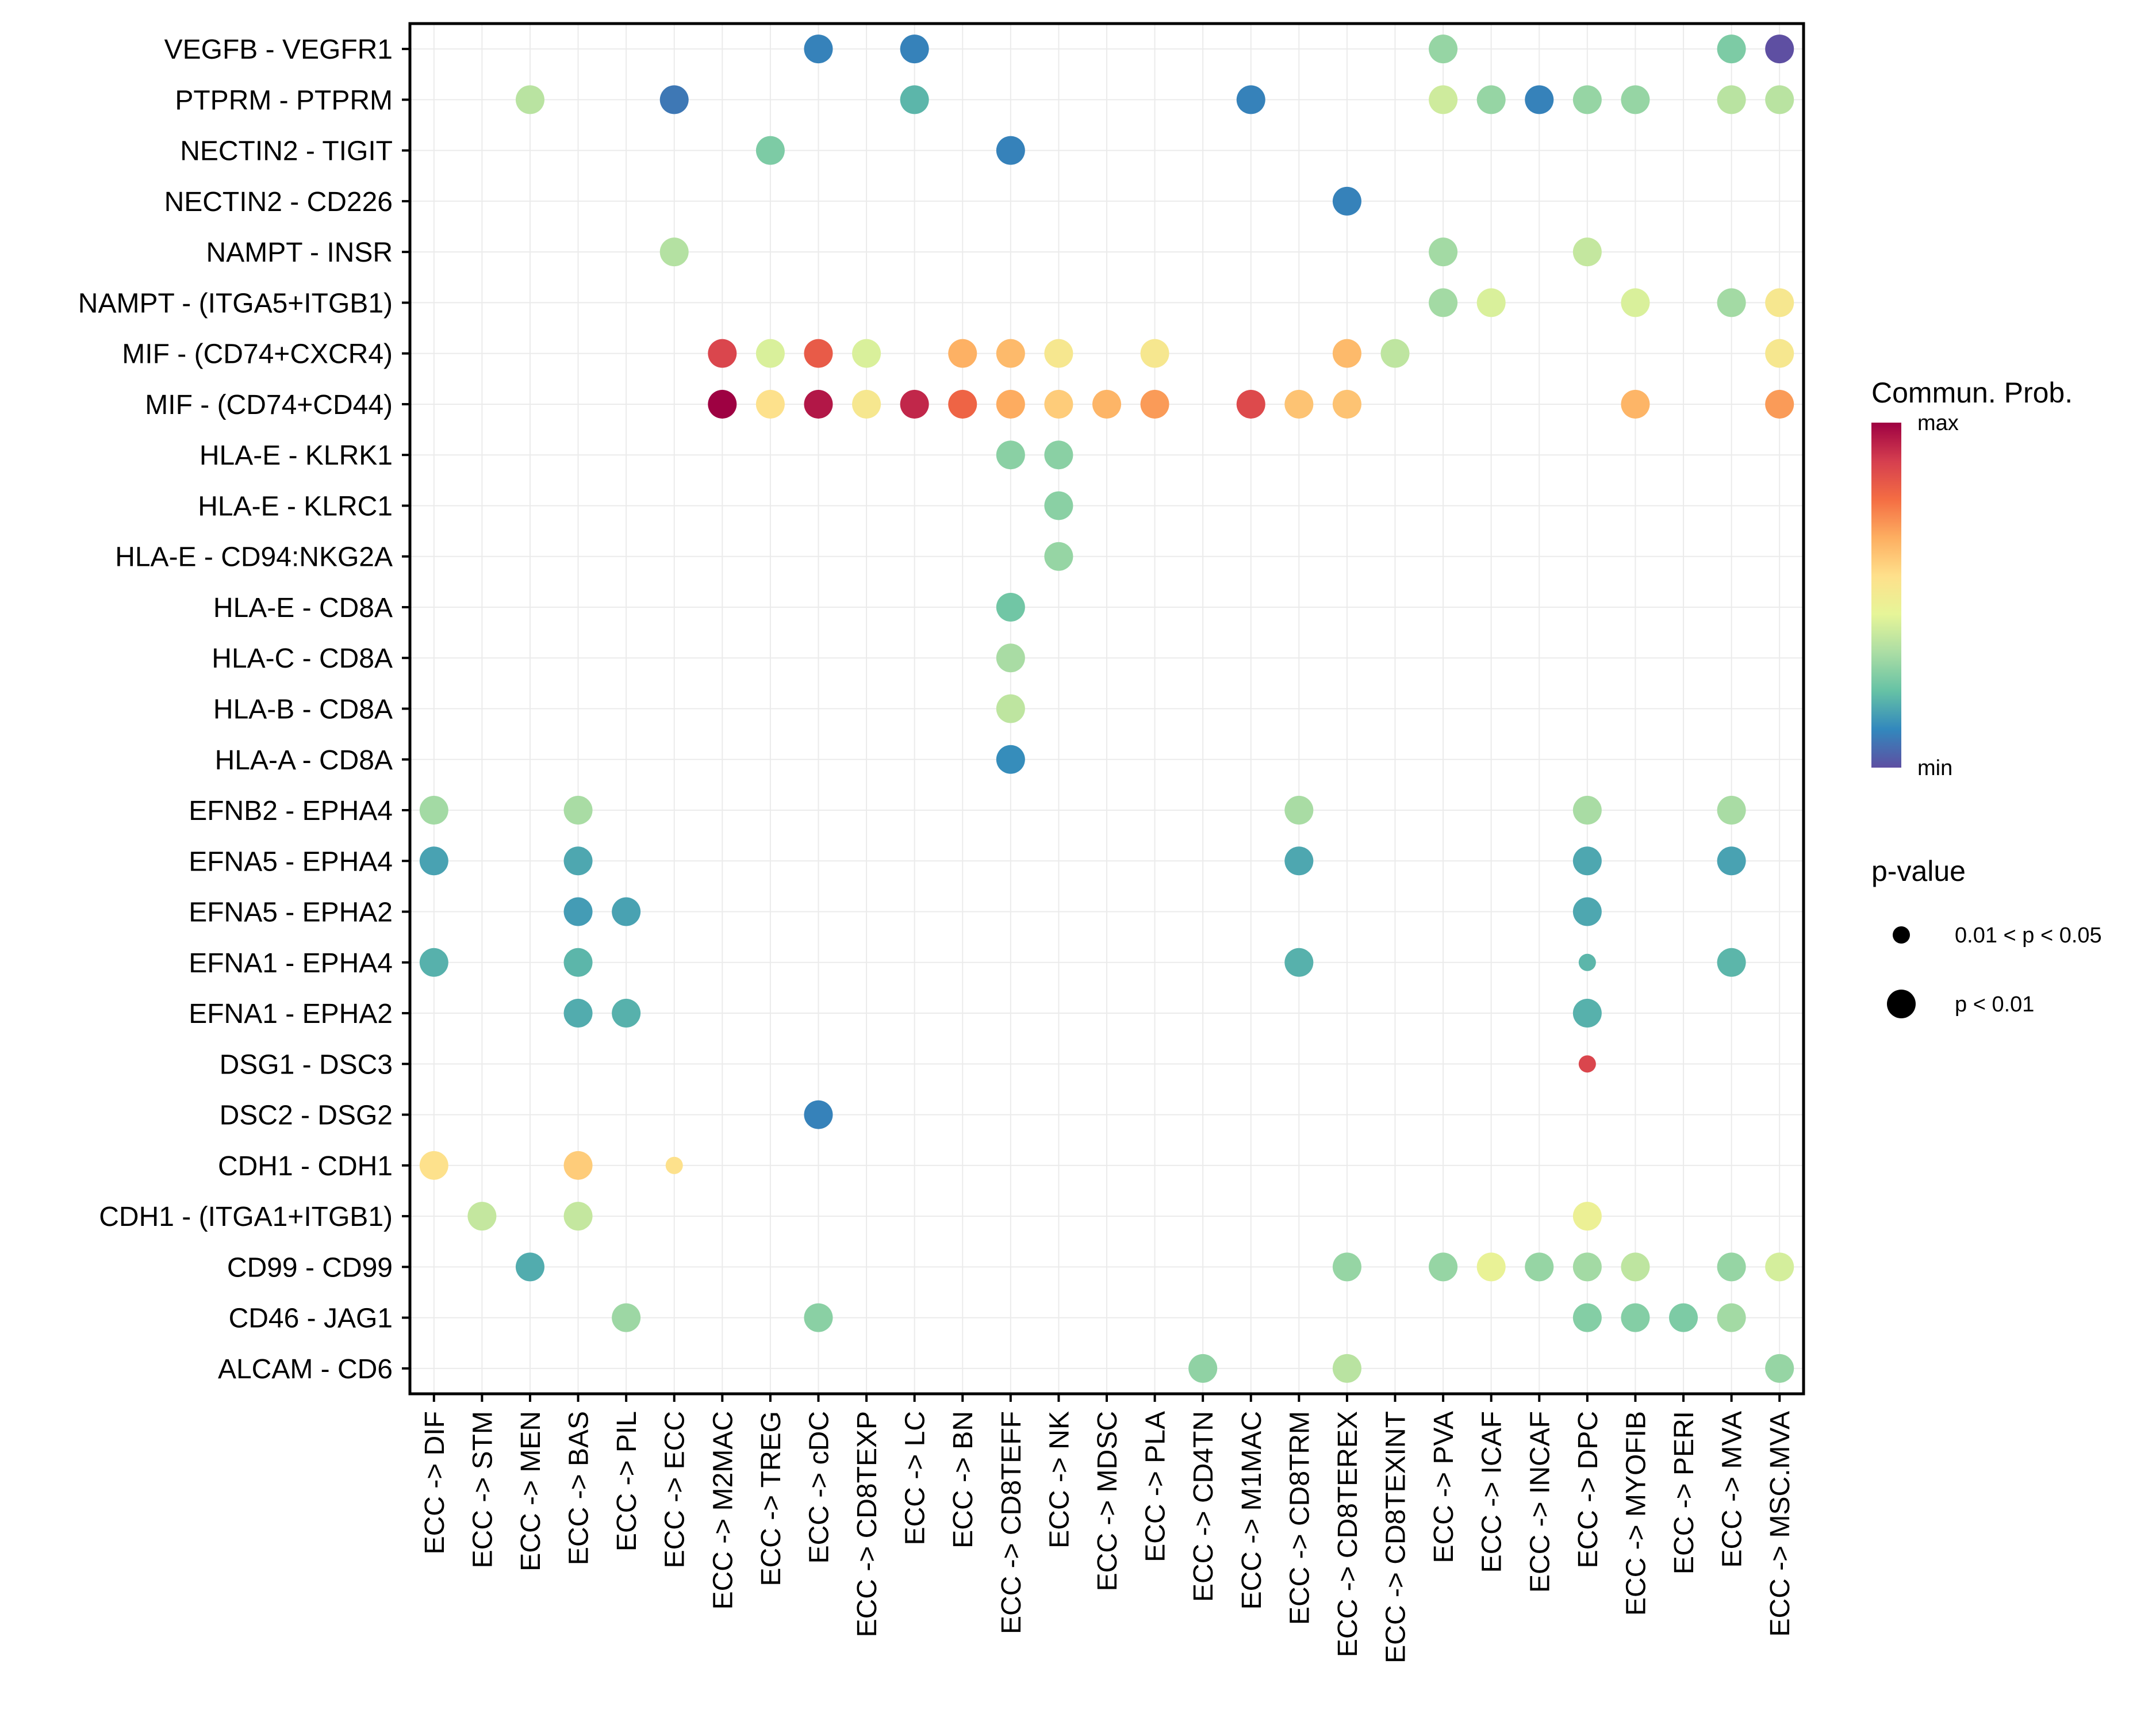  I want to click on x-tick-label: ECC -> PVA, so click(1444, 1487).